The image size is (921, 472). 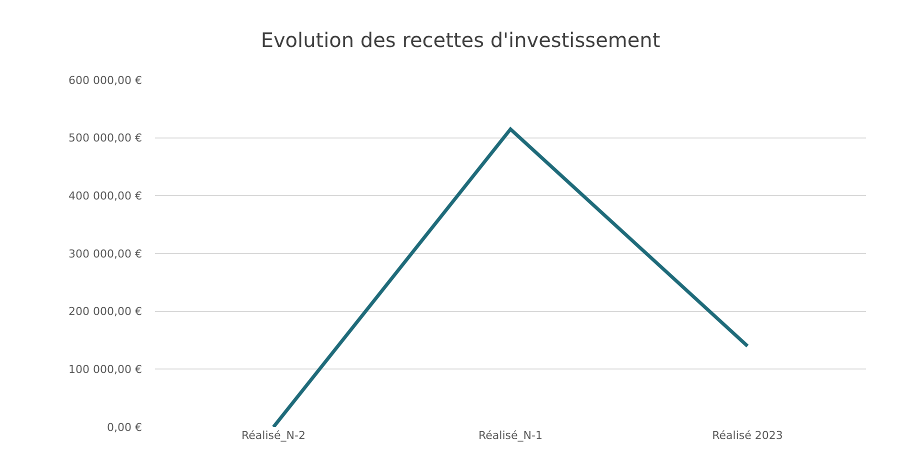 What do you see at coordinates (105, 253) in the screenshot?
I see `y-tick-label: 300 000,00 €` at bounding box center [105, 253].